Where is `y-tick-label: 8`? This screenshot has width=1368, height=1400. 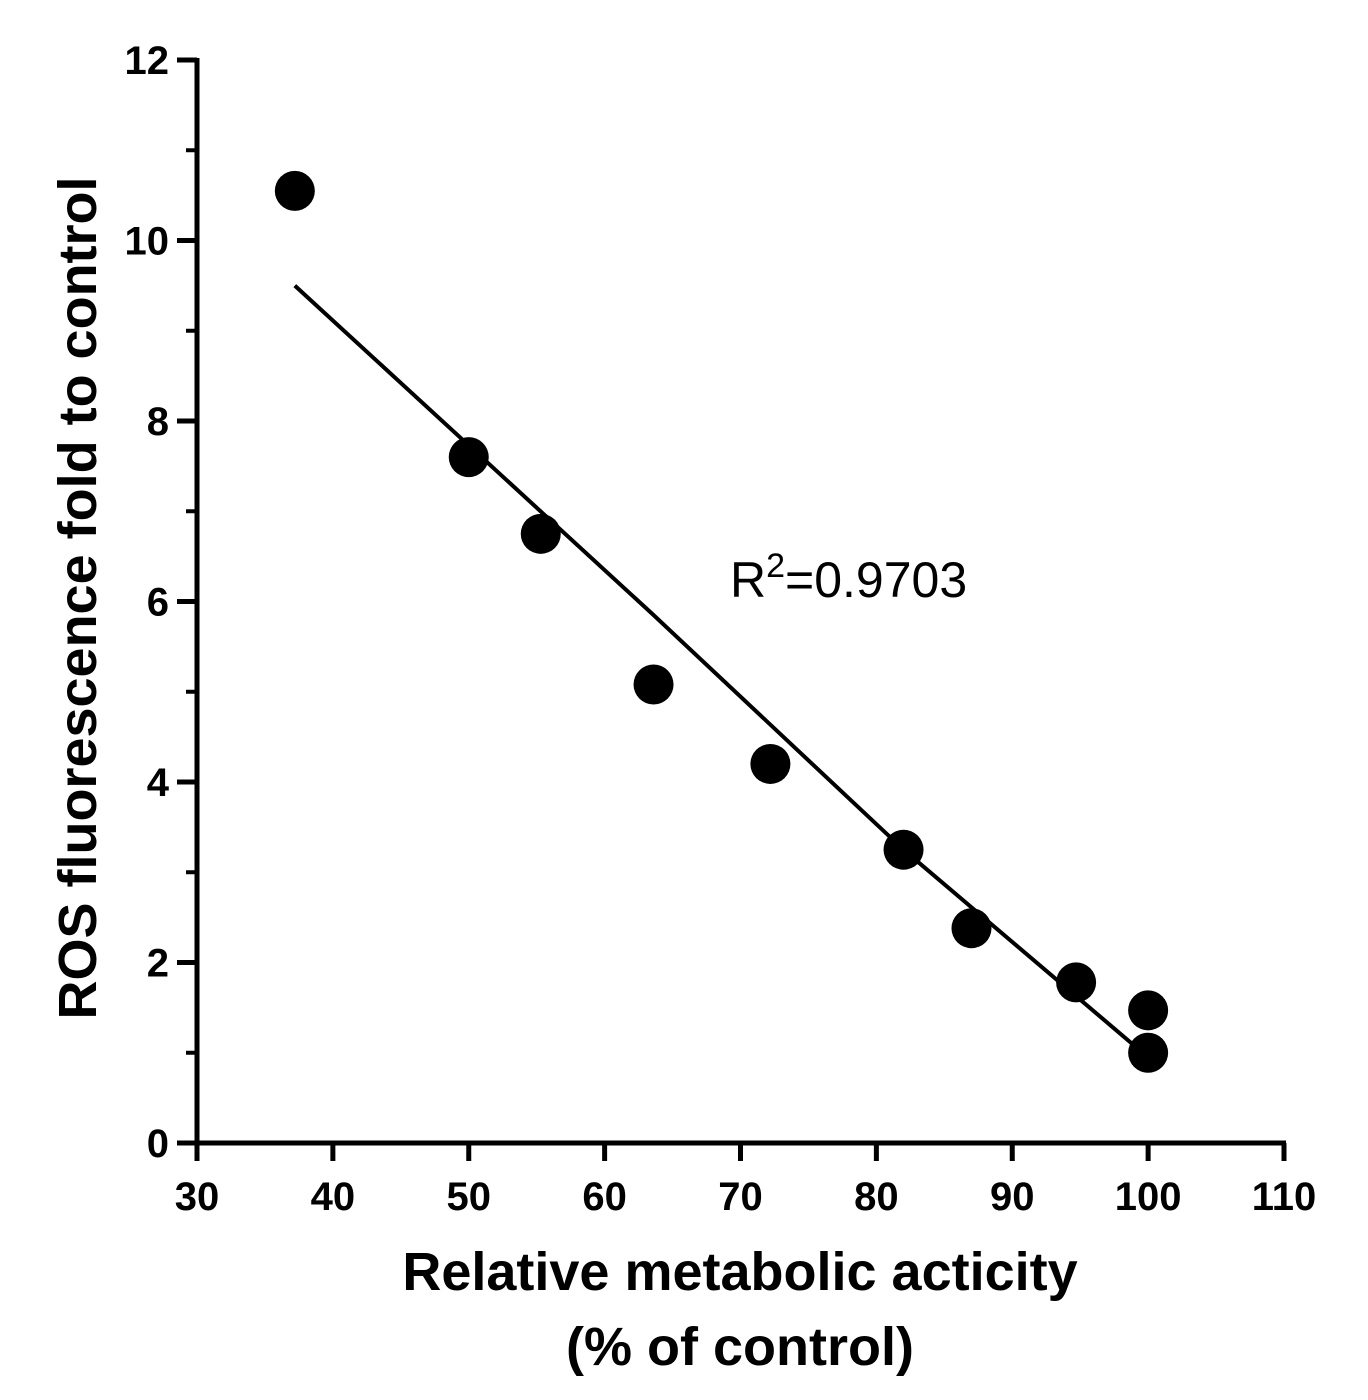
y-tick-label: 8 is located at coordinates (158, 422).